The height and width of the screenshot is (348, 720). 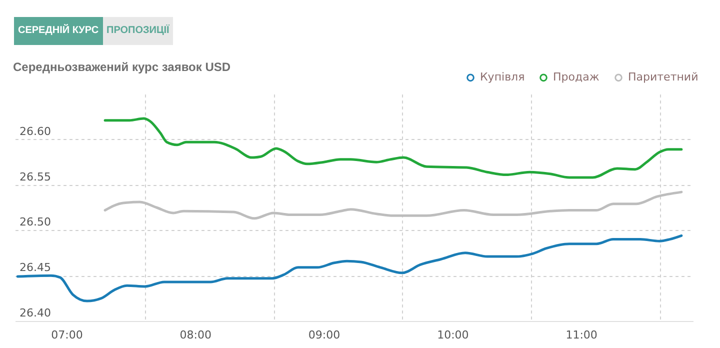 What do you see at coordinates (35, 267) in the screenshot?
I see `y-tick-label: 26.45` at bounding box center [35, 267].